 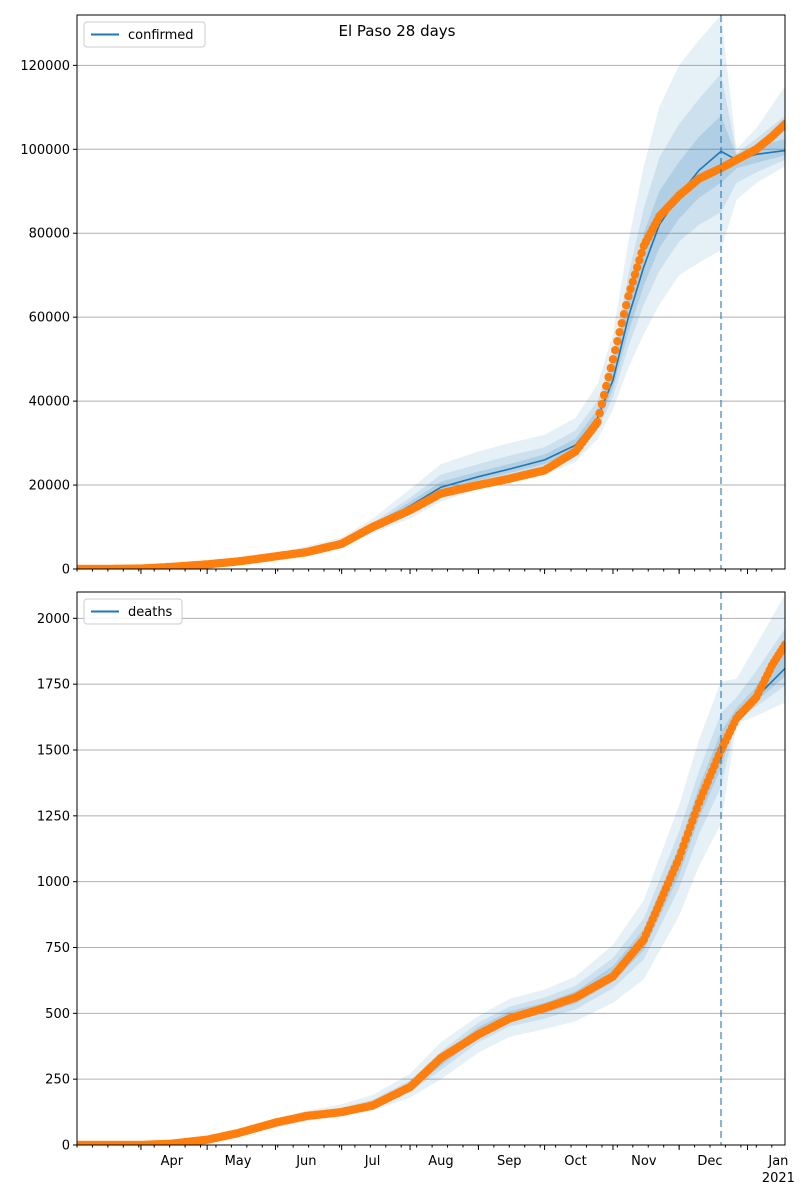 What do you see at coordinates (49, 402) in the screenshot?
I see `y-tick-label: 40000` at bounding box center [49, 402].